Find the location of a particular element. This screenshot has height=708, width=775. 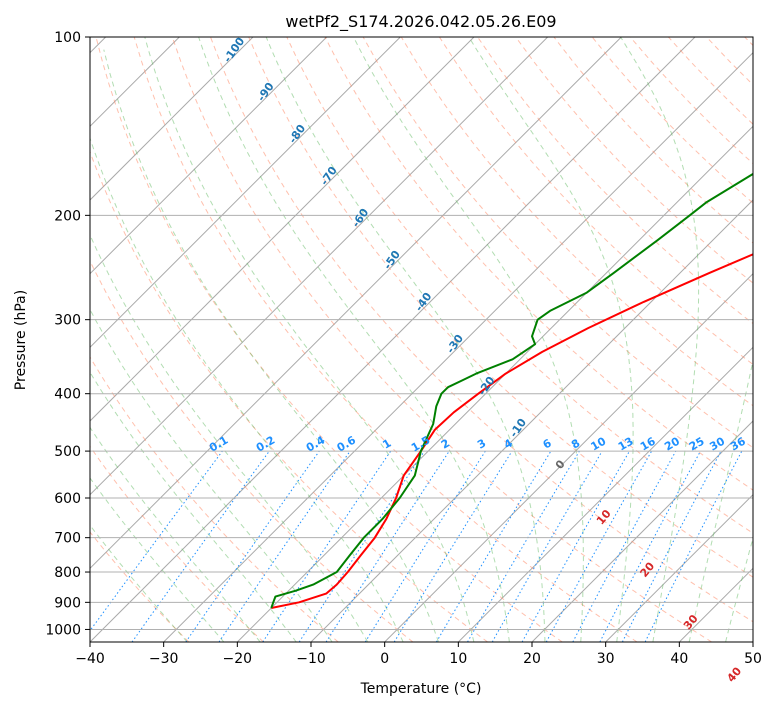

x-tick-label: 50 is located at coordinates (753, 659).